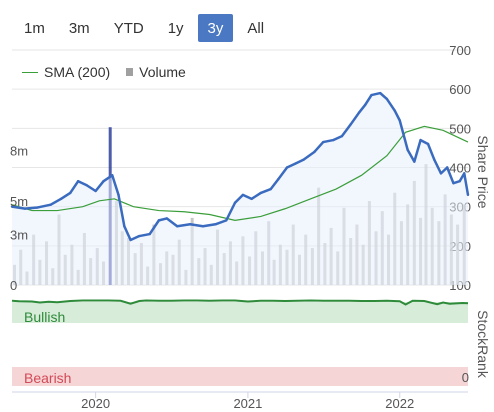 Image resolution: width=494 pixels, height=412 pixels. Describe the element at coordinates (129, 28) in the screenshot. I see `range-button-ytd: YTD` at that location.